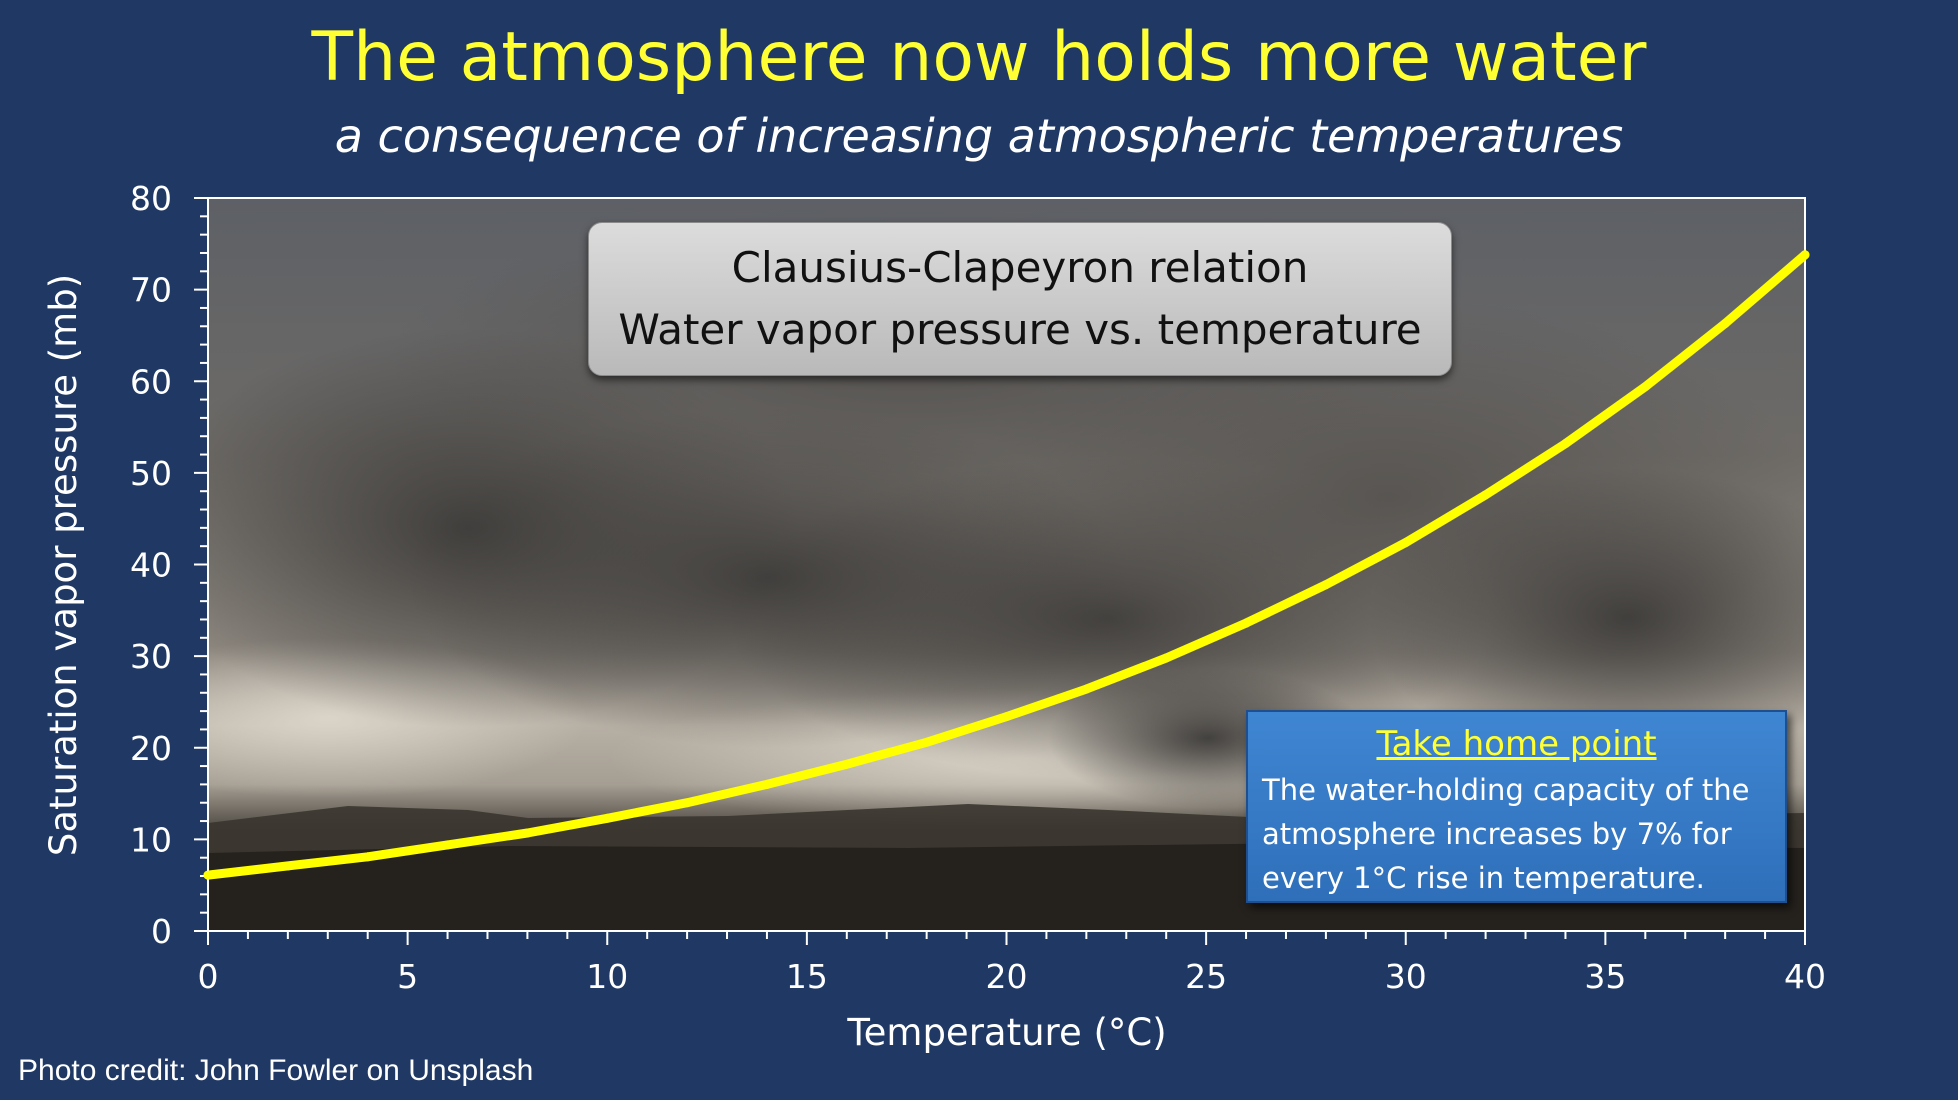  I want to click on x-tick-label: 35, so click(1605, 976).